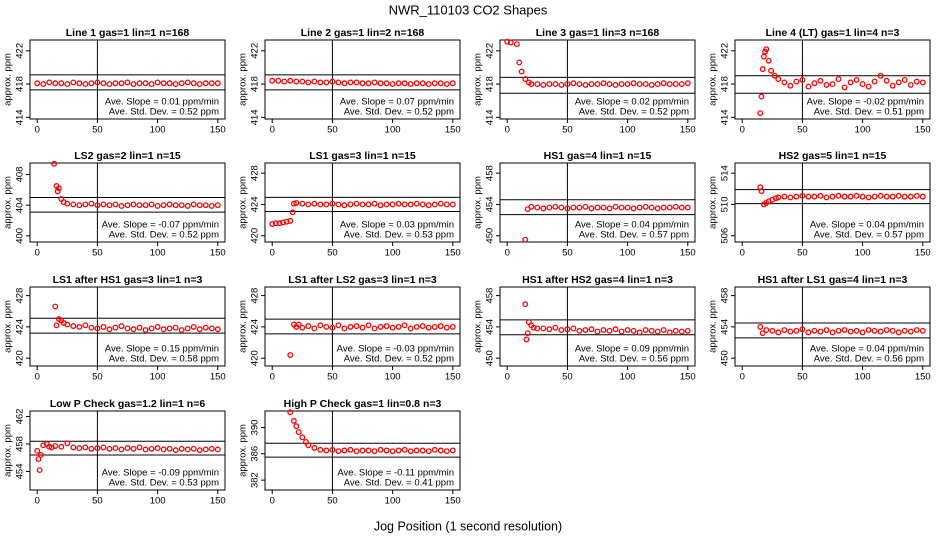 The width and height of the screenshot is (936, 540). What do you see at coordinates (20, 327) in the screenshot?
I see `y-tick-label: 424` at bounding box center [20, 327].